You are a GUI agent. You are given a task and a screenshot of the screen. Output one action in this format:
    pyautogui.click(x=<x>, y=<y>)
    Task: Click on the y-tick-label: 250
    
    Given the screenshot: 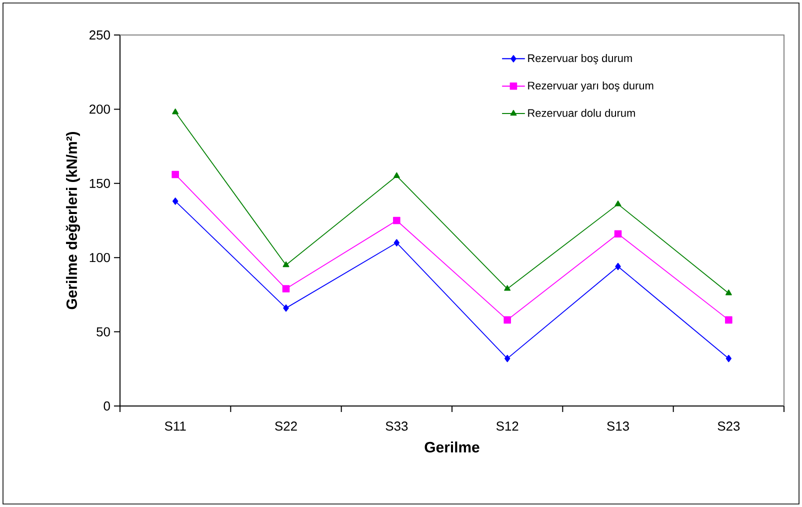 What is the action you would take?
    pyautogui.click(x=100, y=35)
    